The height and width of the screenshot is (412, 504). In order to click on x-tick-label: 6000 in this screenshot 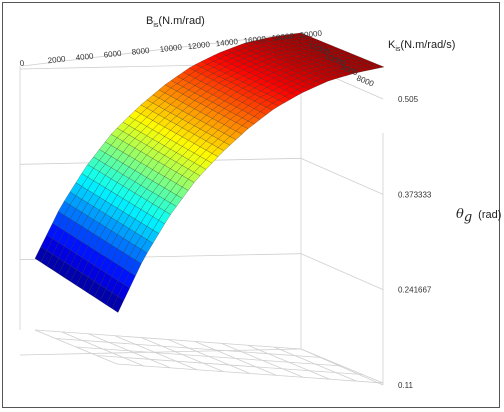, I will do `click(112, 54)`.